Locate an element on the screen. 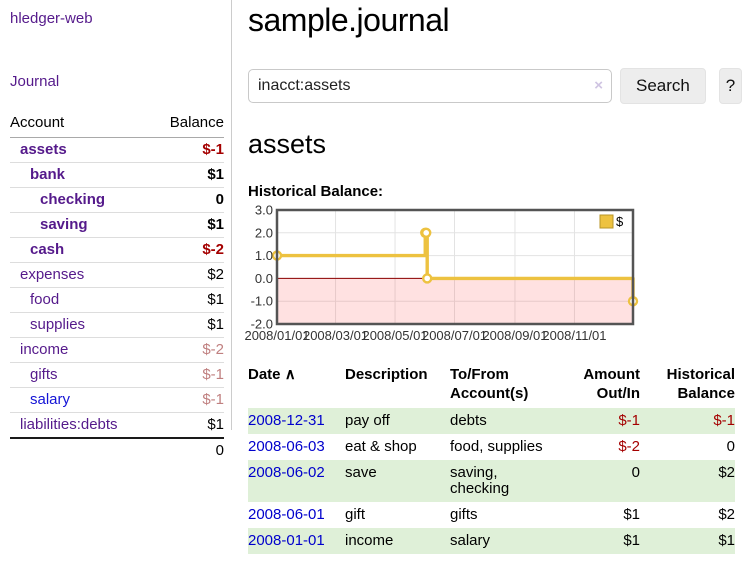 The width and height of the screenshot is (742, 582). register-row: 2008-06-01 gift gifts $1 $2 is located at coordinates (491, 515).